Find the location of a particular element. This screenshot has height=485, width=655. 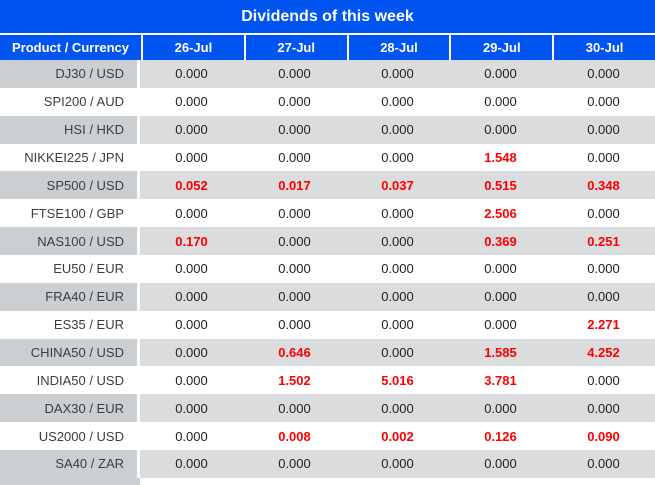

dividend-value-cell: 0.348 is located at coordinates (603, 185).